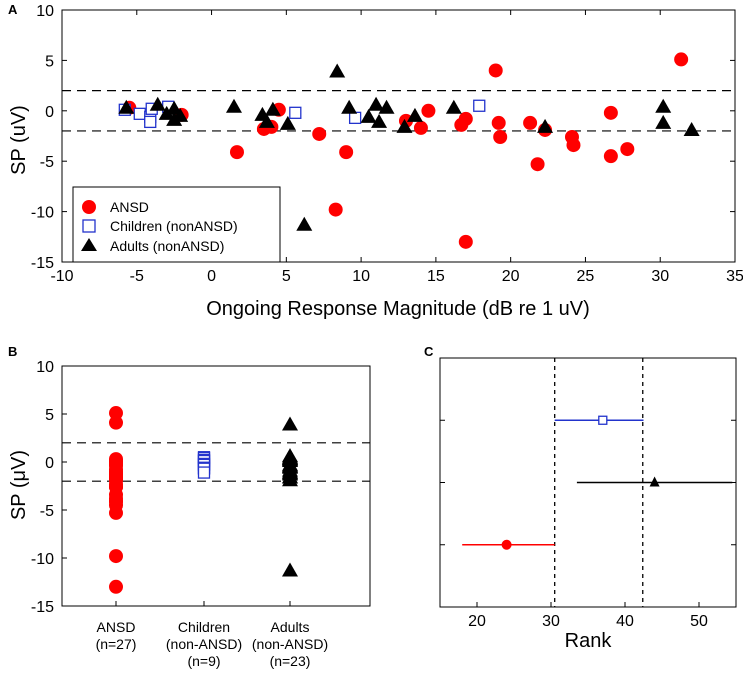  Describe the element at coordinates (129, 207) in the screenshot. I see `legend-ansd-label: ANSD` at that location.